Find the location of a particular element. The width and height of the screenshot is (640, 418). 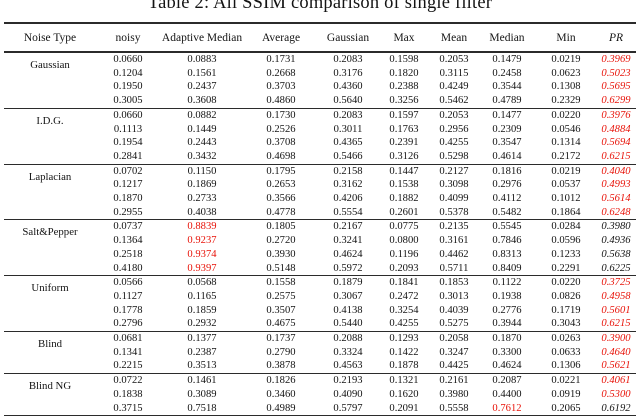

table-cell: 0.3011 is located at coordinates (348, 129).